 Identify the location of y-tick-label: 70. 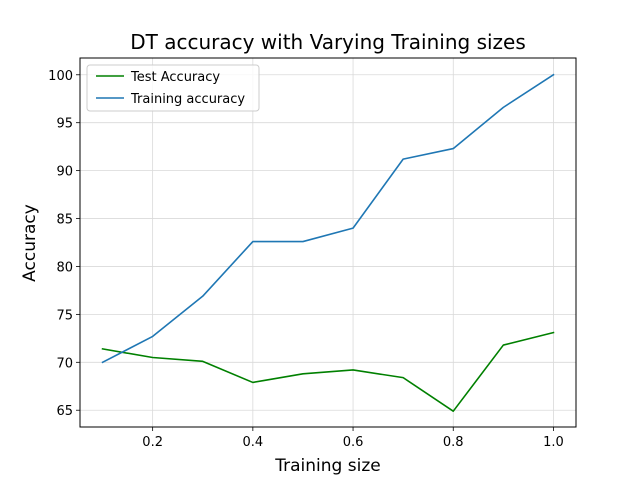
(64, 363).